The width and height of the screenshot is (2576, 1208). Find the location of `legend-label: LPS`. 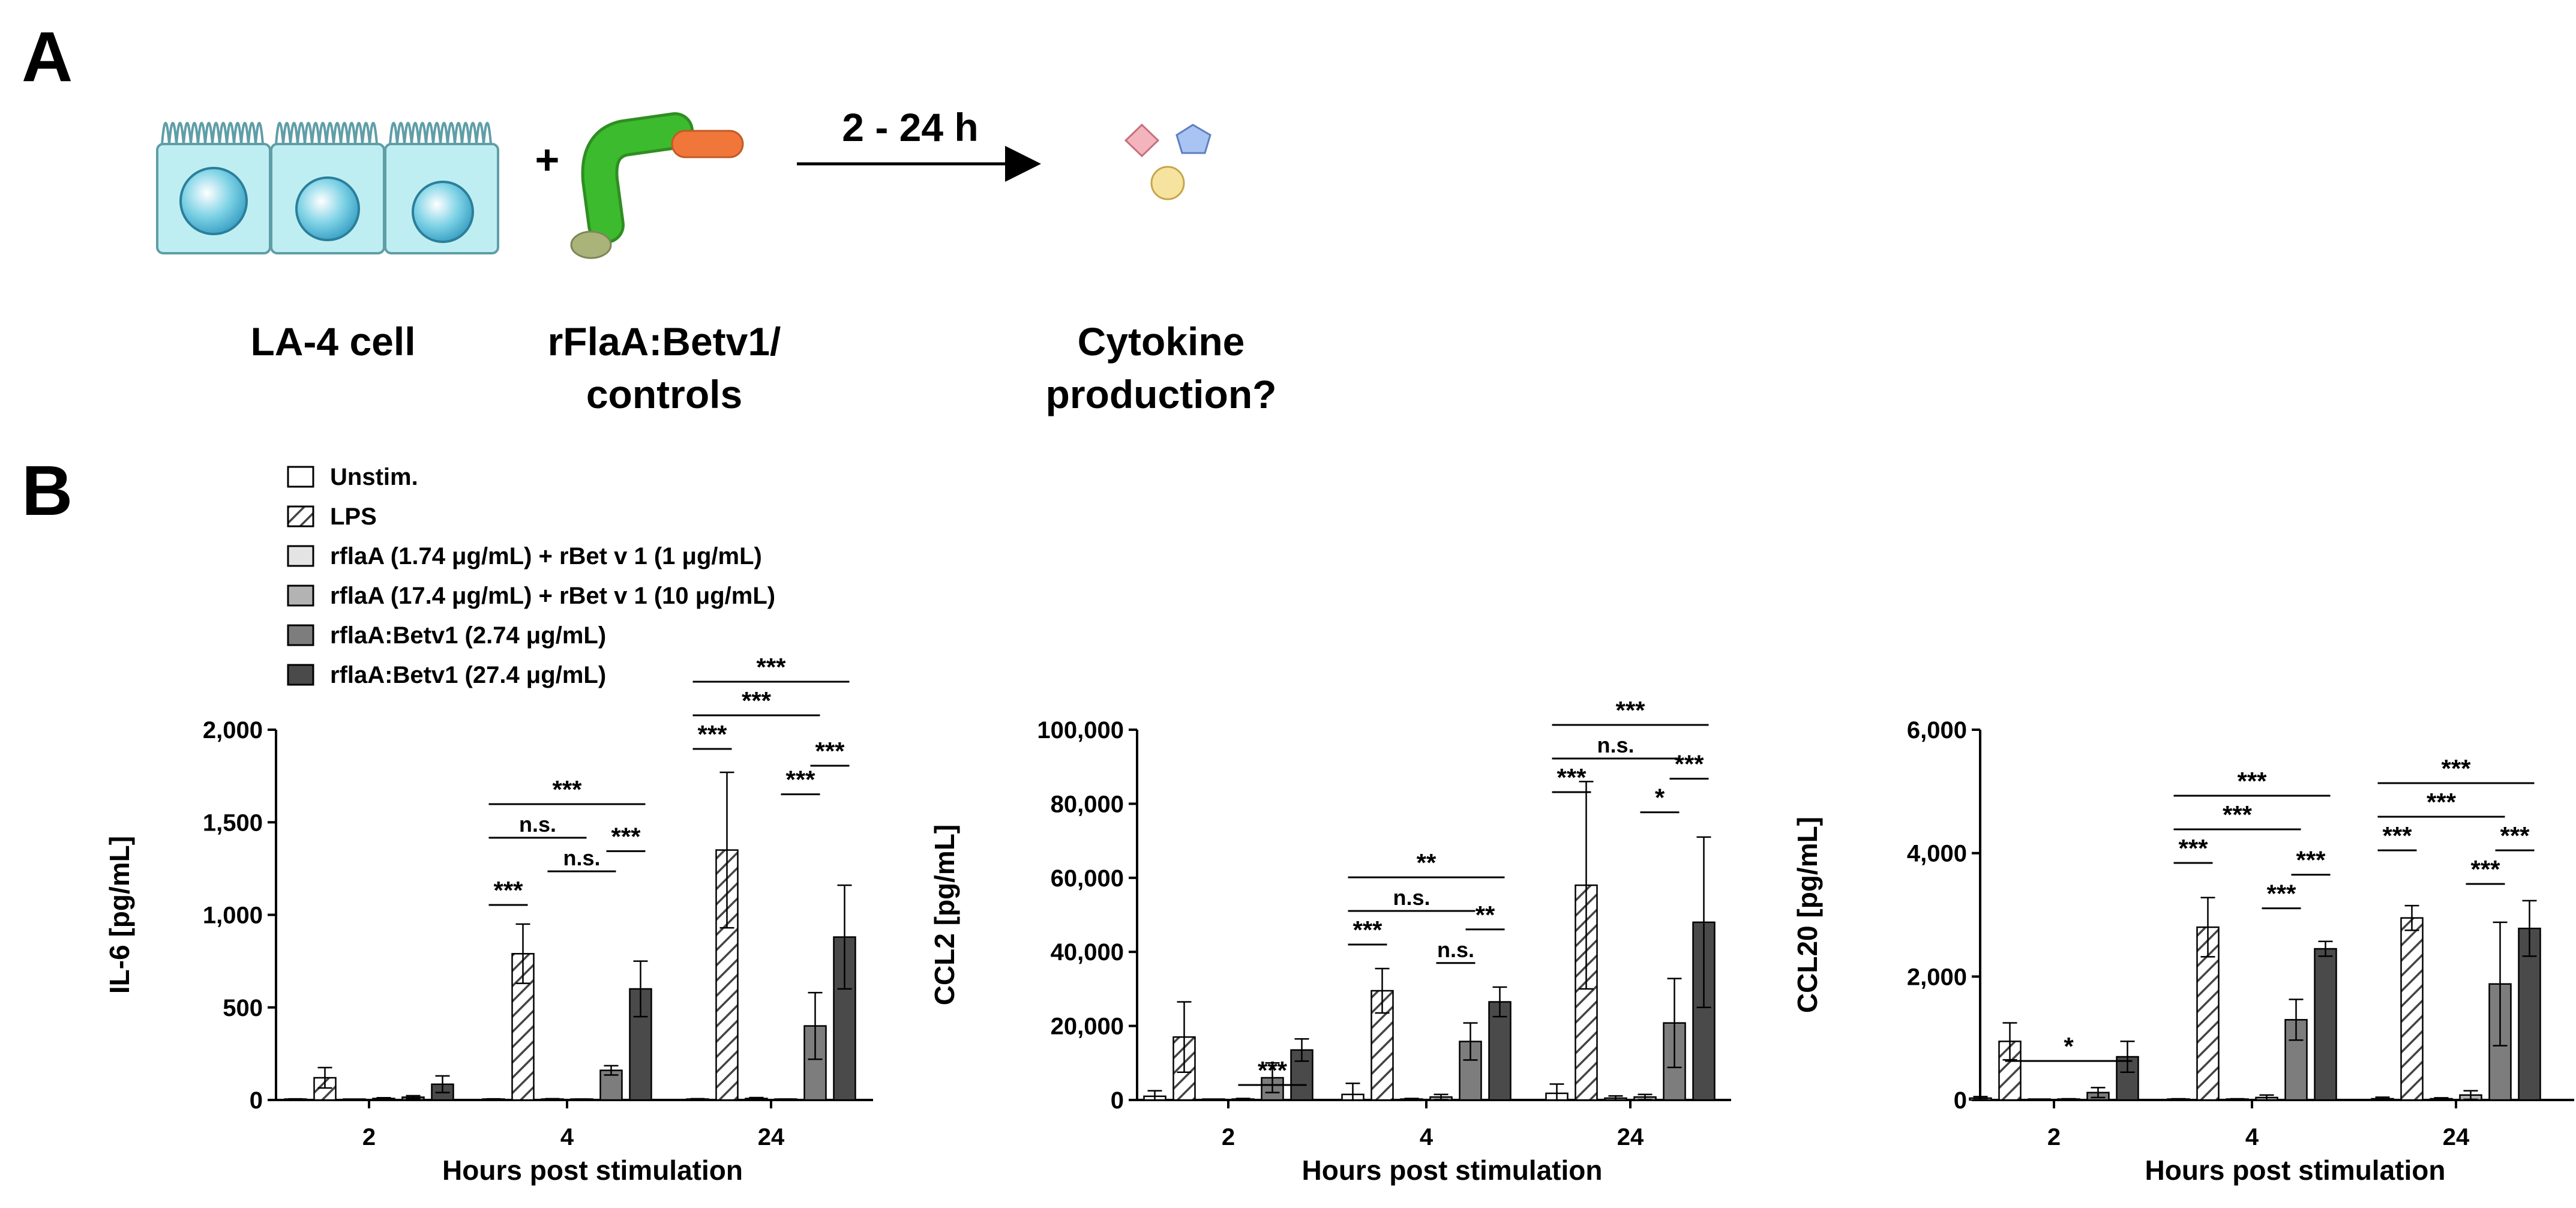

legend-label: LPS is located at coordinates (353, 516).